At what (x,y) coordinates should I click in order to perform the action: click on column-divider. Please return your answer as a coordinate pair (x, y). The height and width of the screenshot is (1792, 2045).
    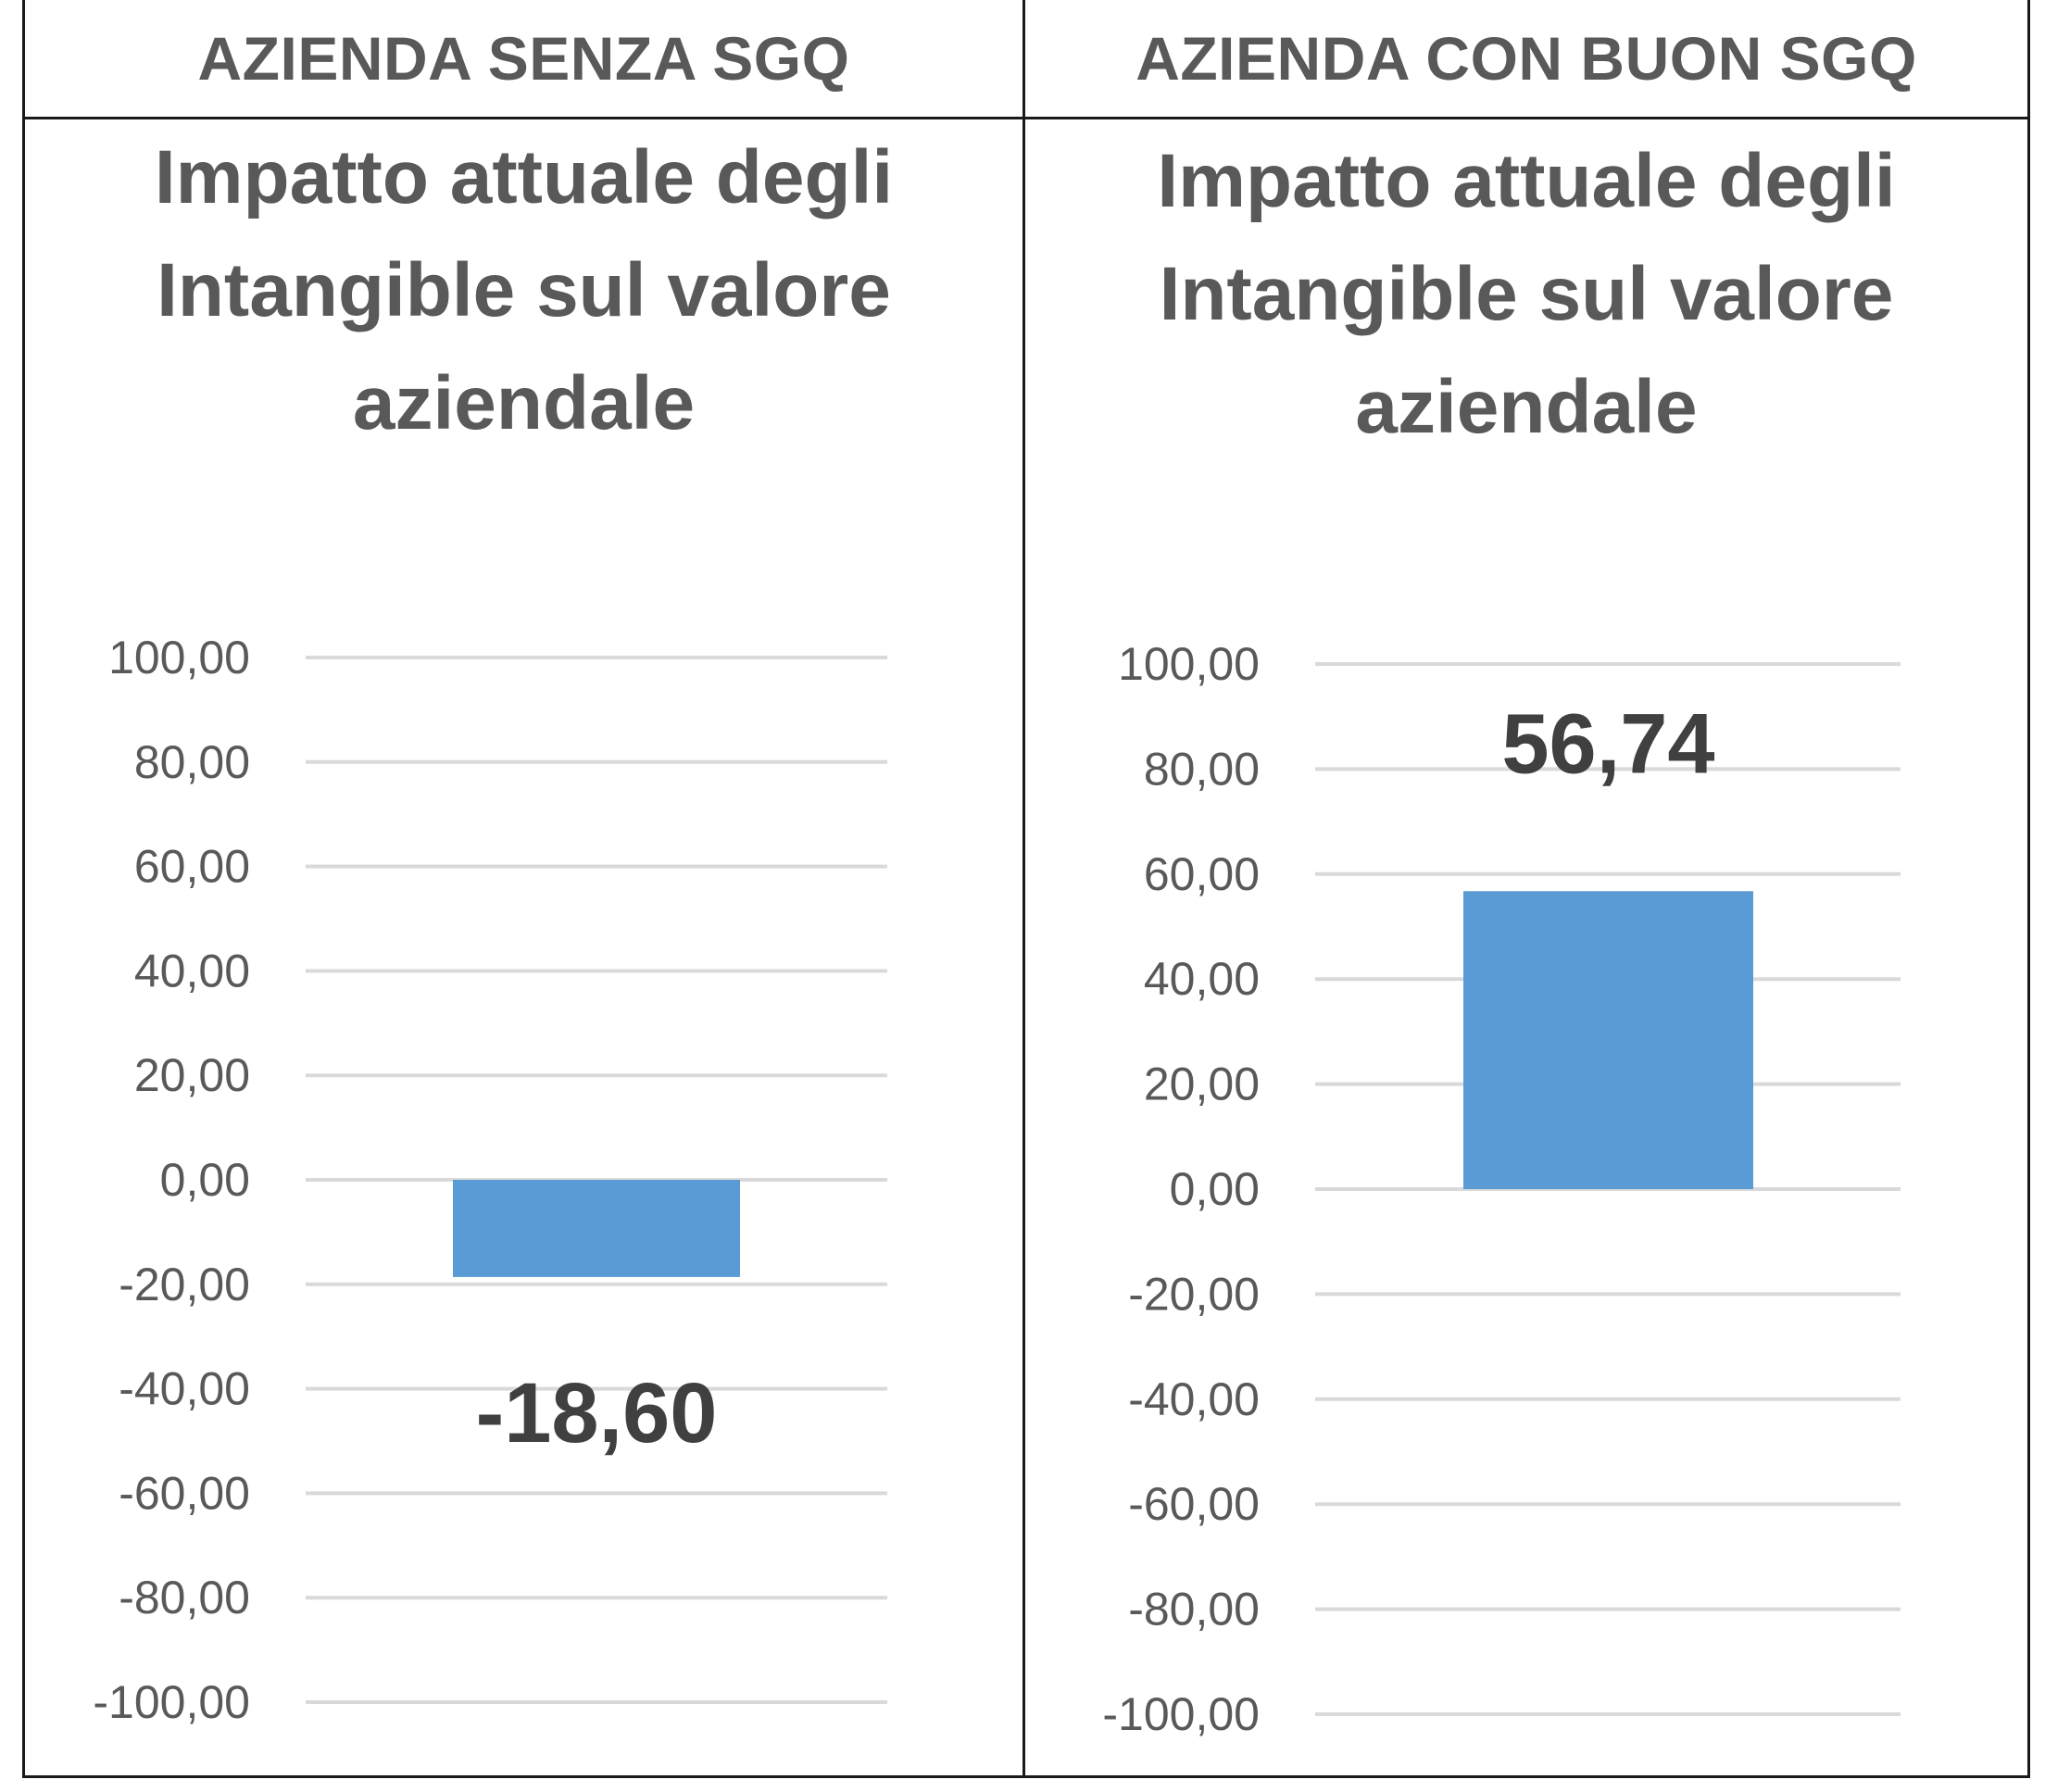
    Looking at the image, I should click on (1023, 889).